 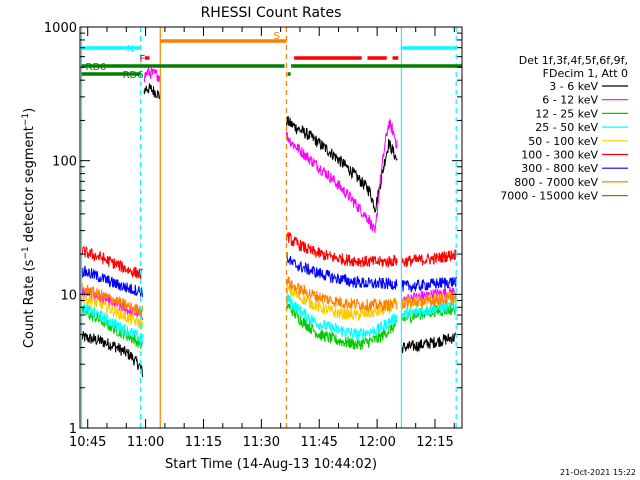 What do you see at coordinates (556, 182) in the screenshot?
I see `legend-label-800-7000-kev: 800 - 7000 keV` at bounding box center [556, 182].